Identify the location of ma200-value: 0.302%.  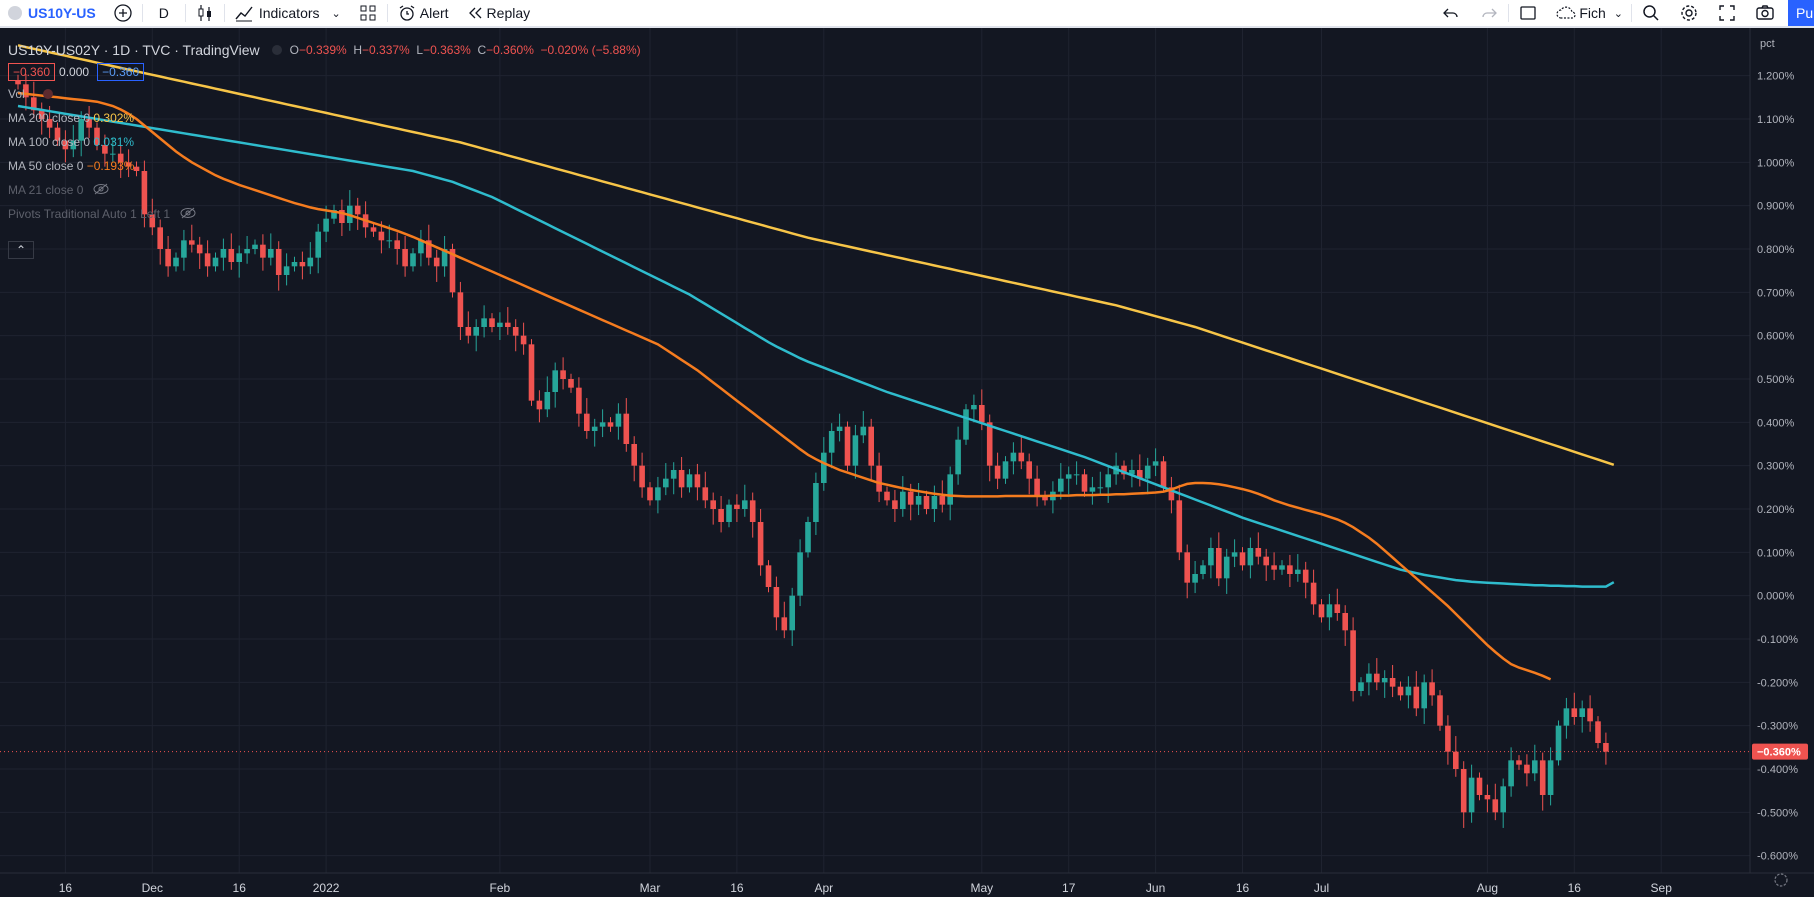
(114, 118).